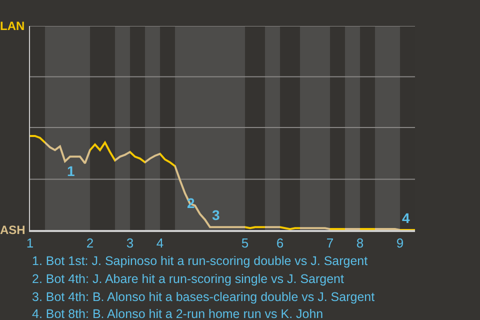 The height and width of the screenshot is (320, 480). Describe the element at coordinates (406, 218) in the screenshot. I see `annotation: 4` at that location.